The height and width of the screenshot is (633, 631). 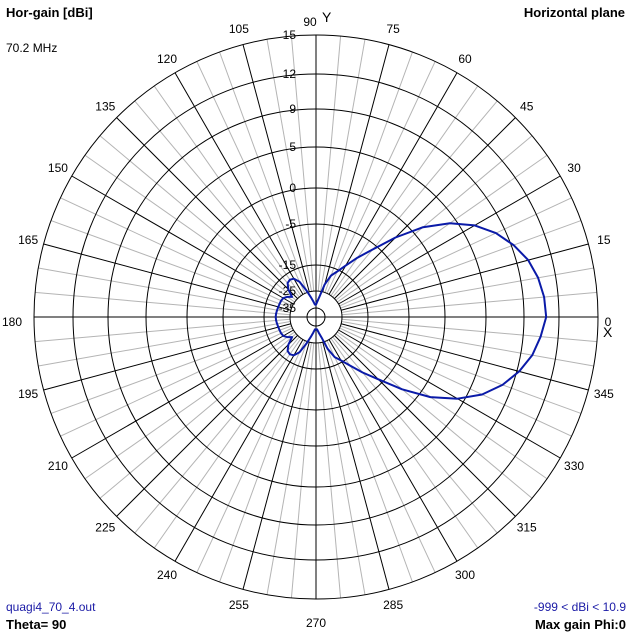 What do you see at coordinates (393, 605) in the screenshot?
I see `angle-tick-label: 285` at bounding box center [393, 605].